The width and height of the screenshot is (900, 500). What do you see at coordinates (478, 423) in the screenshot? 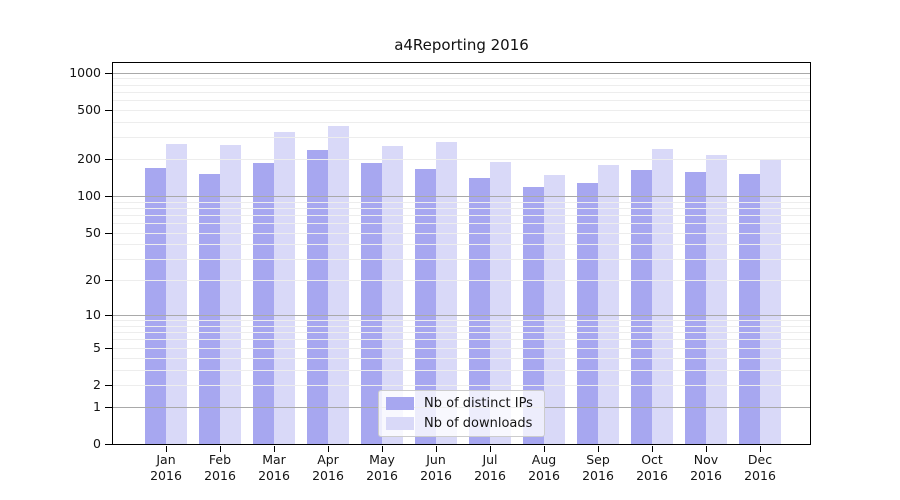
I see `legend-label: Nb of downloads` at bounding box center [478, 423].